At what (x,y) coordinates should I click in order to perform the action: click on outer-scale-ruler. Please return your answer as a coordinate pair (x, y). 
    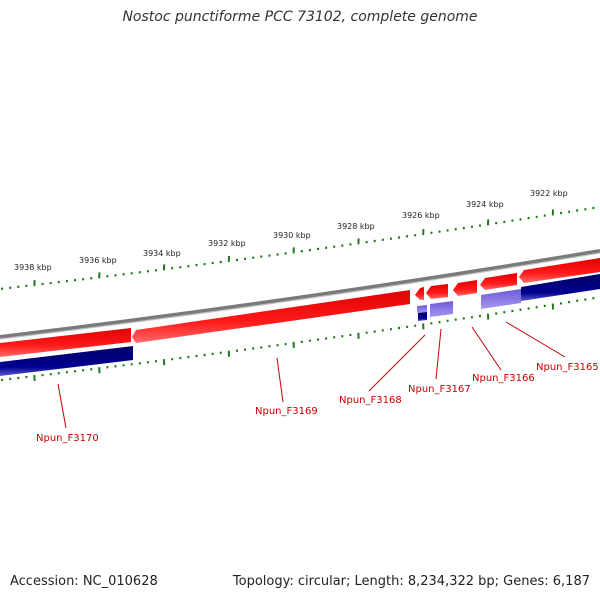
    Looking at the image, I should click on (298, 248).